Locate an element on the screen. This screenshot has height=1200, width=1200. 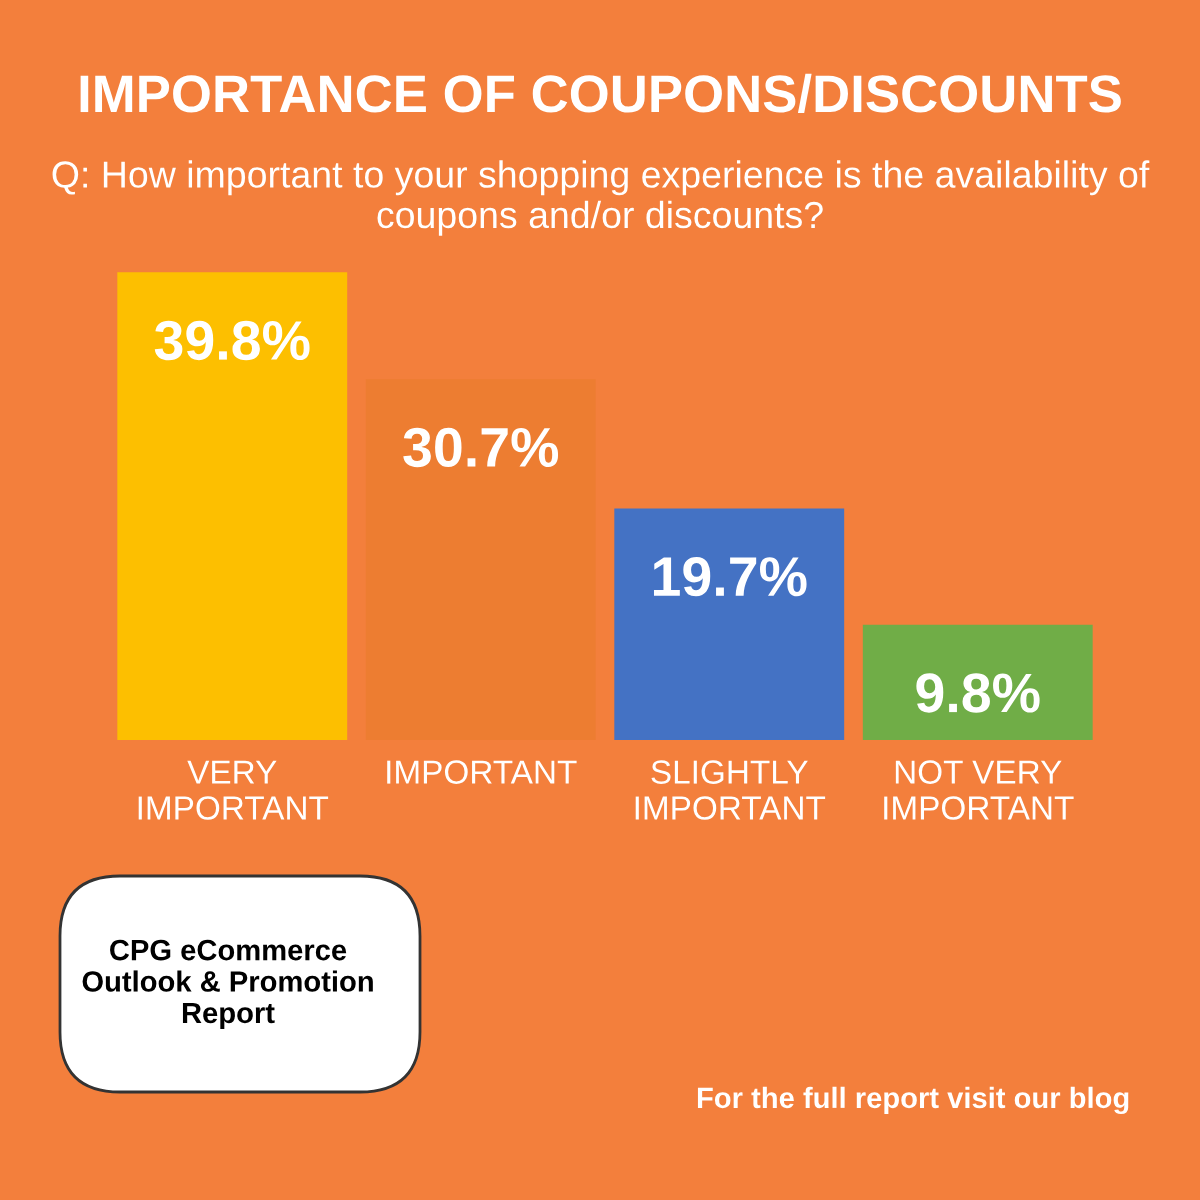
x-tick-label: VERY IMPORTANT is located at coordinates (233, 790).